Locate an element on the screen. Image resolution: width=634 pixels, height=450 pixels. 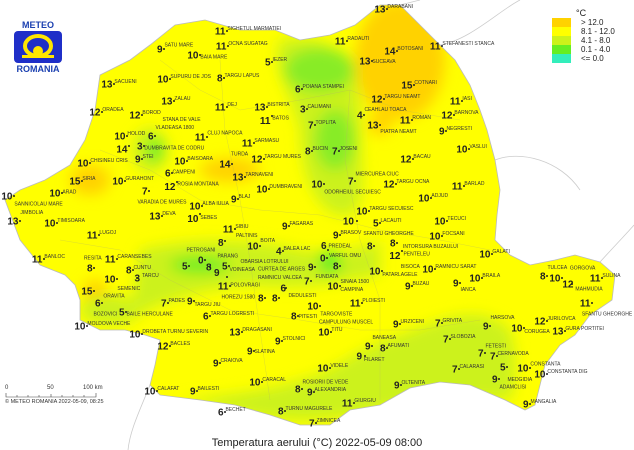
station-name: BACAU is located at coordinates (422, 157).